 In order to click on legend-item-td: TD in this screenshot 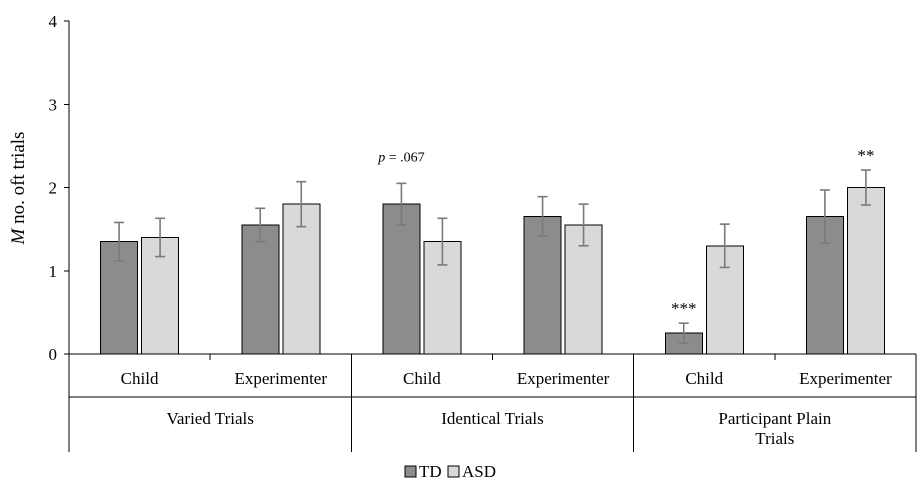, I will do `click(423, 471)`.